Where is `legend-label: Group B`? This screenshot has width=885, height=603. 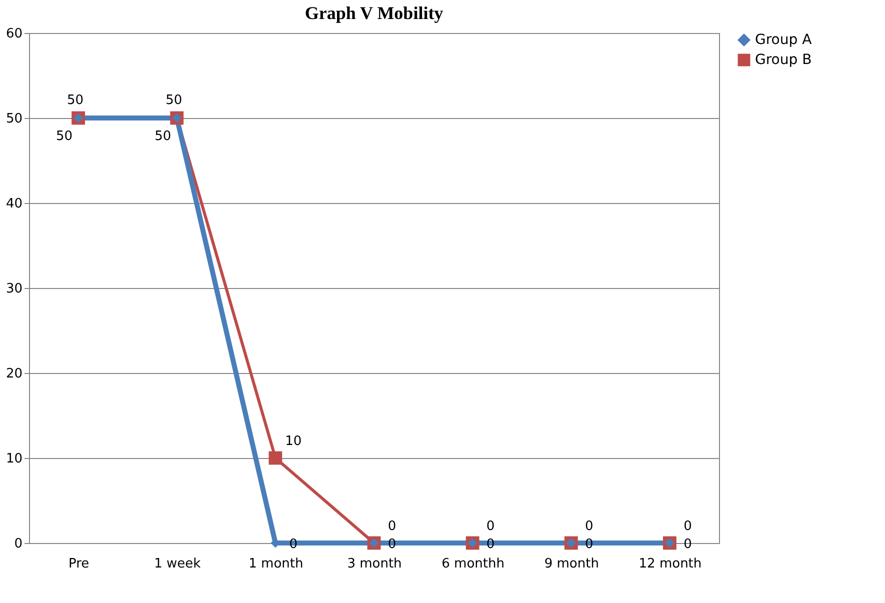
legend-label: Group B is located at coordinates (783, 60).